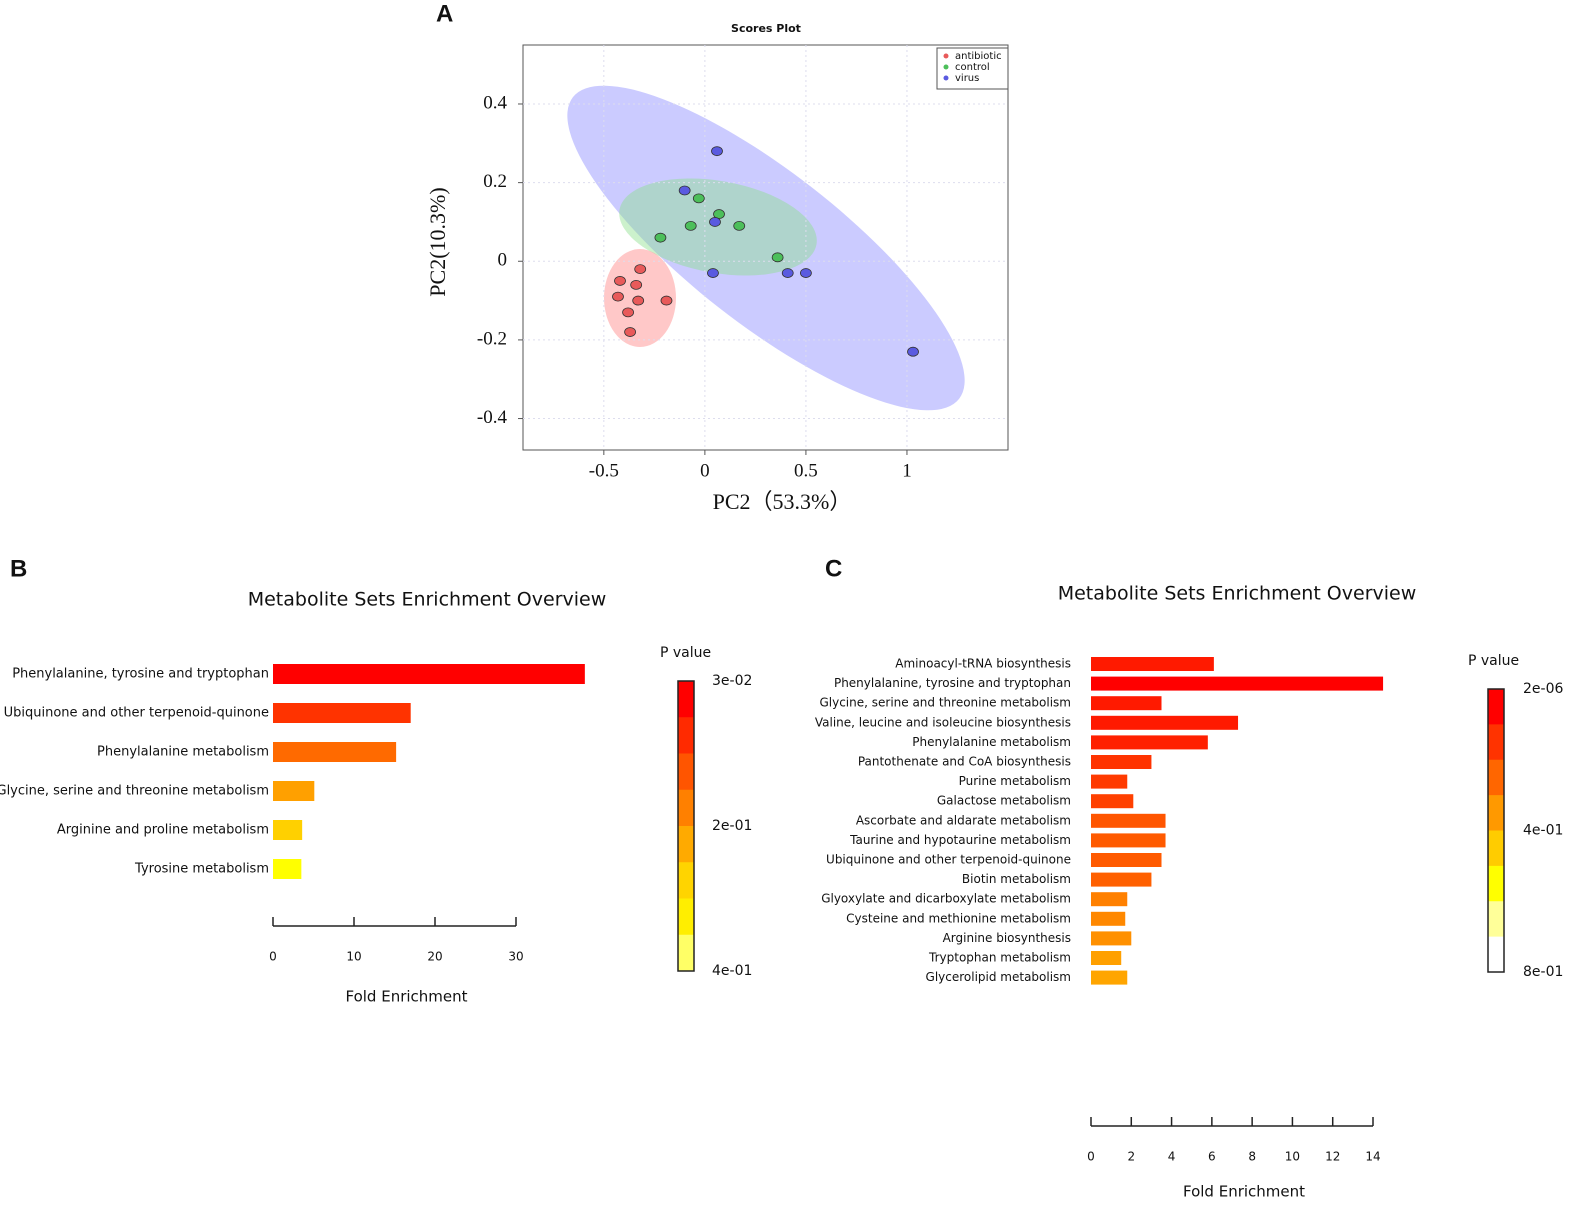 The image size is (1594, 1219). I want to click on legend-label: antibiotic, so click(978, 56).